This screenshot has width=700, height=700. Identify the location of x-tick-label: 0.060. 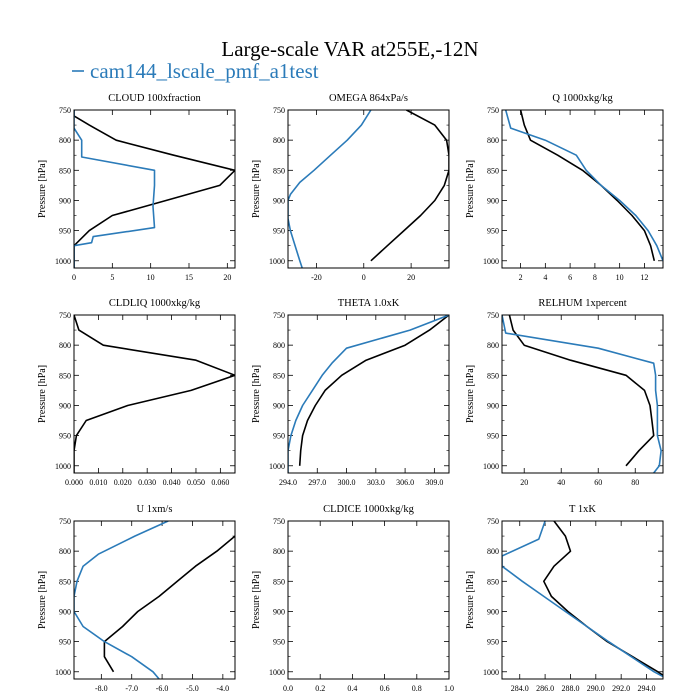
(220, 482).